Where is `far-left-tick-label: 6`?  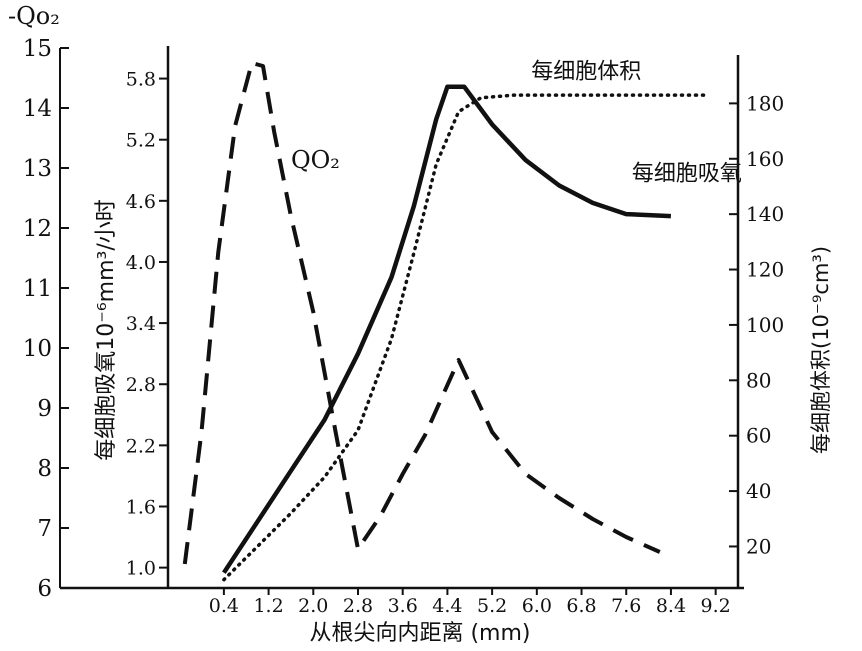 far-left-tick-label: 6 is located at coordinates (44, 589).